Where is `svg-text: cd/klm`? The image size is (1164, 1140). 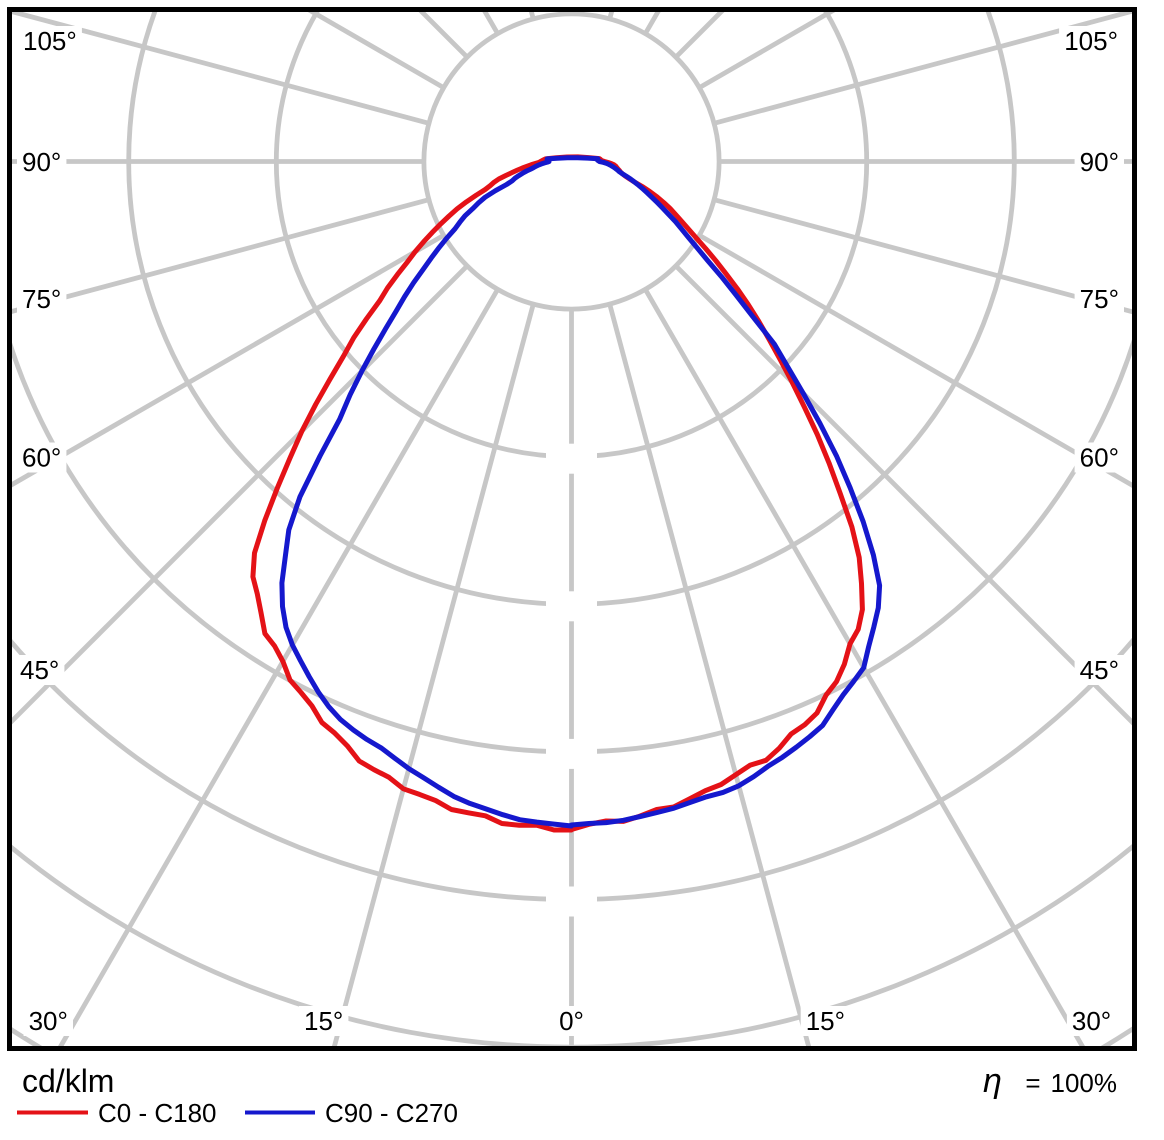
svg-text: cd/klm is located at coordinates (68, 1081).